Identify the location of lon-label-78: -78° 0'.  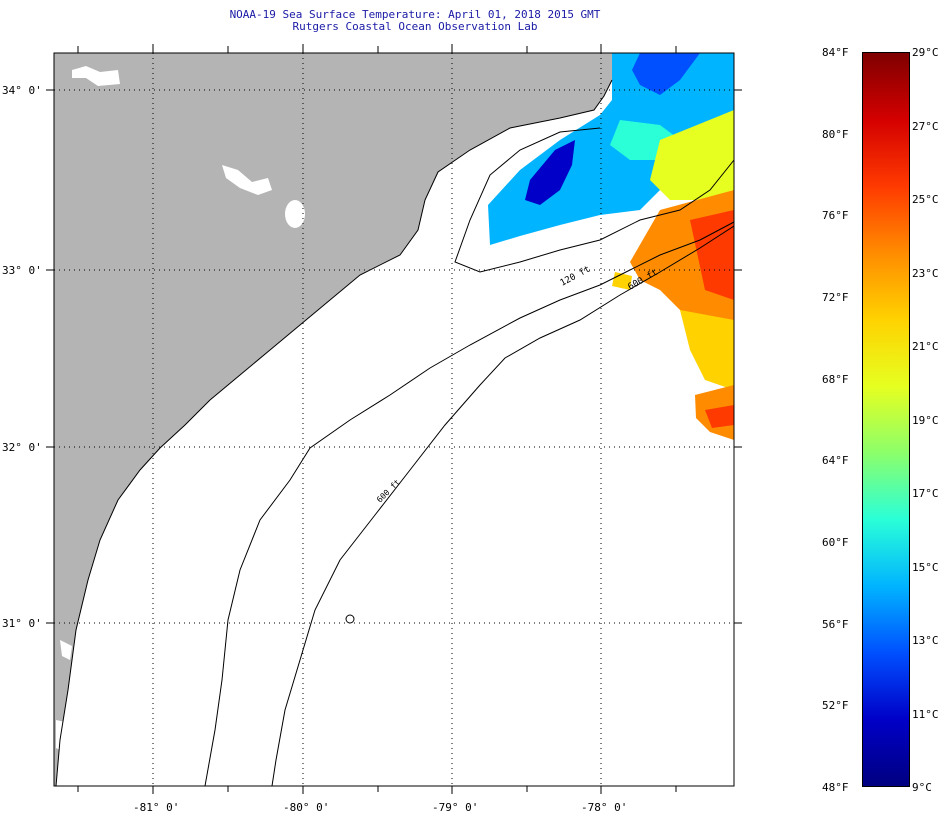
(604, 807).